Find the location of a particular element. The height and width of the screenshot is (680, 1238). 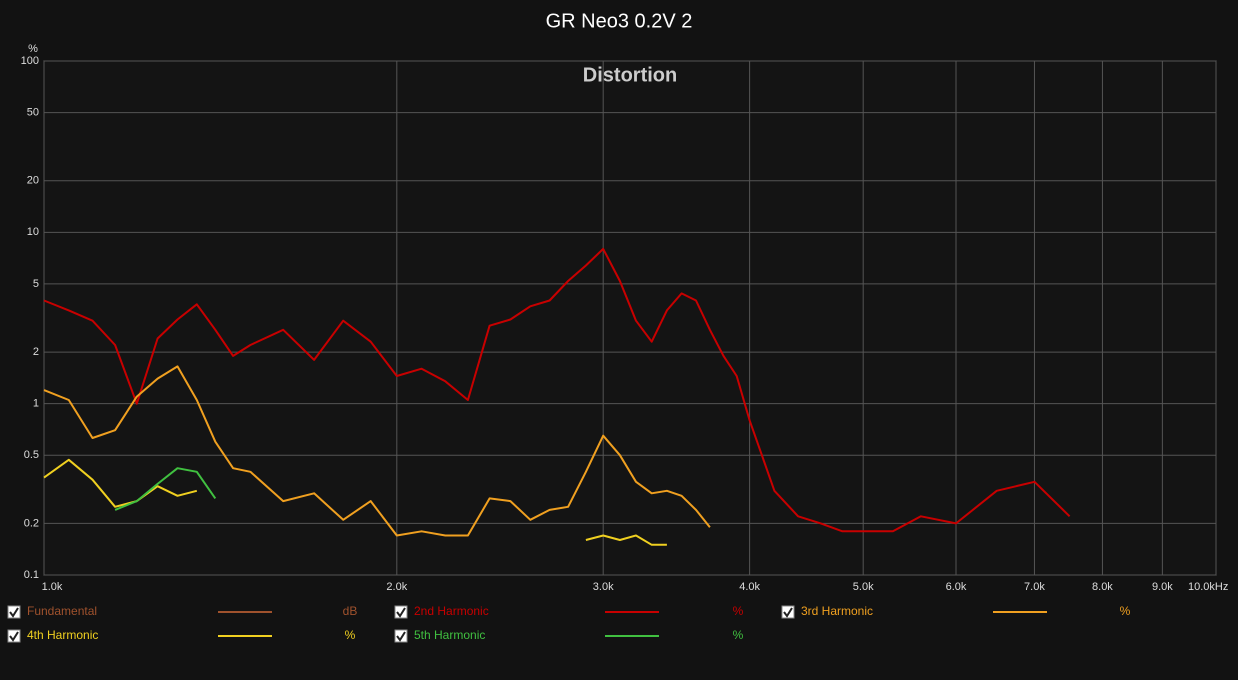

legend-label: 2nd Harmonic is located at coordinates (451, 611).